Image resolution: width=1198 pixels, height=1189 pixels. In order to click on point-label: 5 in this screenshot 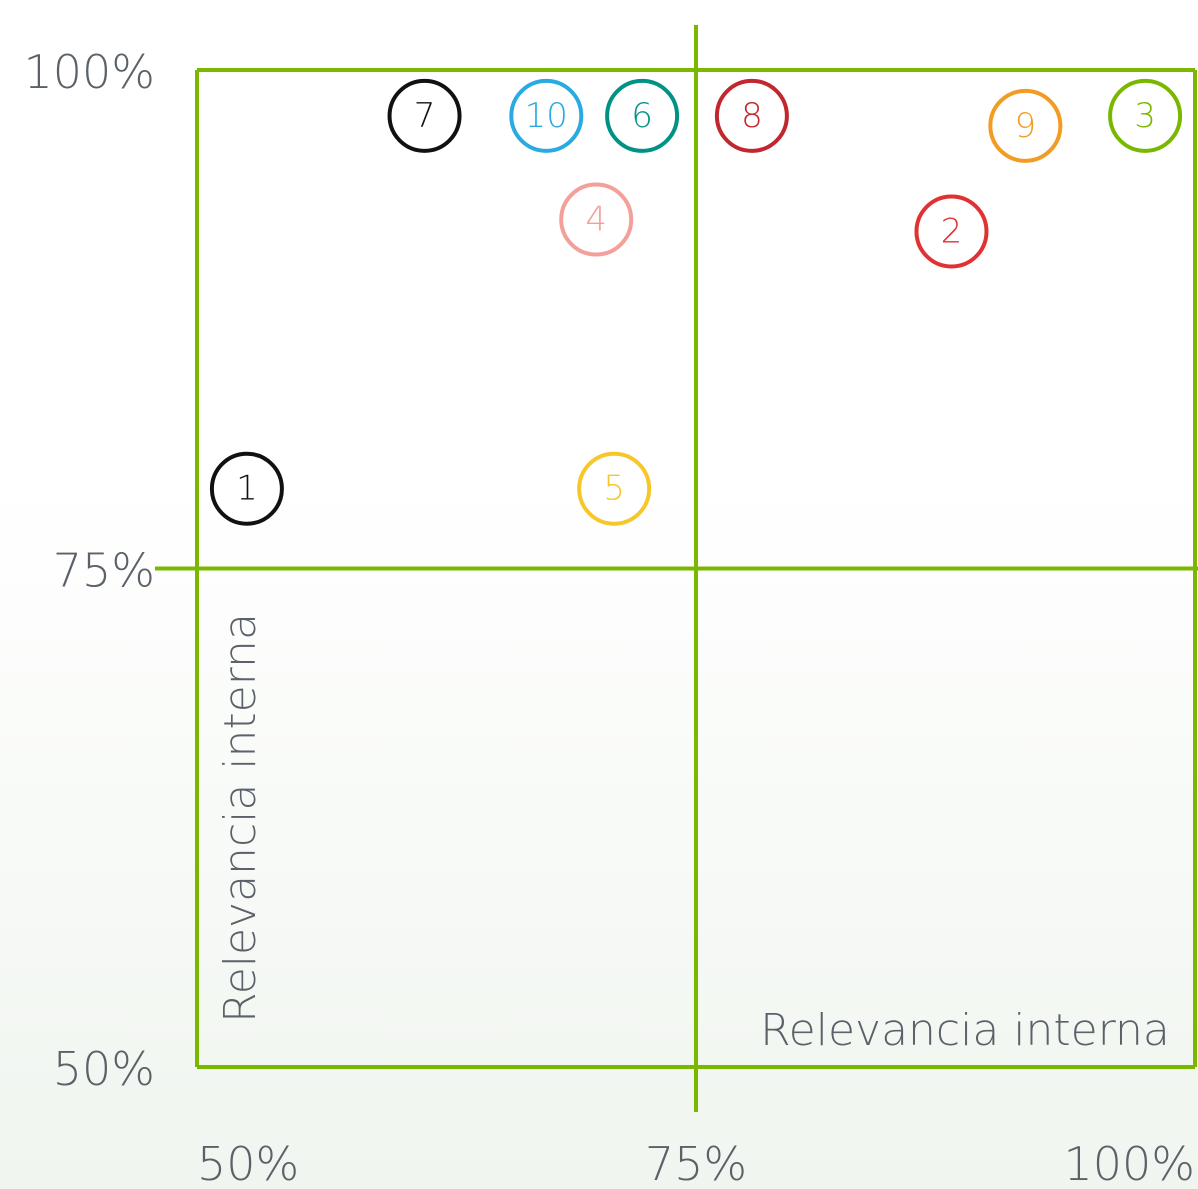, I will do `click(614, 489)`.